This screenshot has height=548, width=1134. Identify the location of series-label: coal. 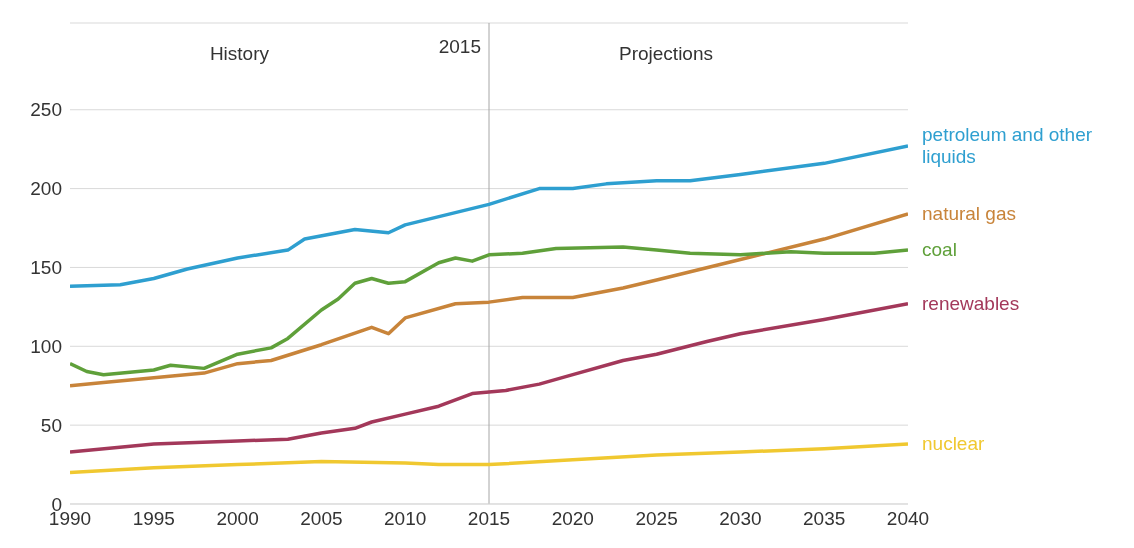
(940, 250).